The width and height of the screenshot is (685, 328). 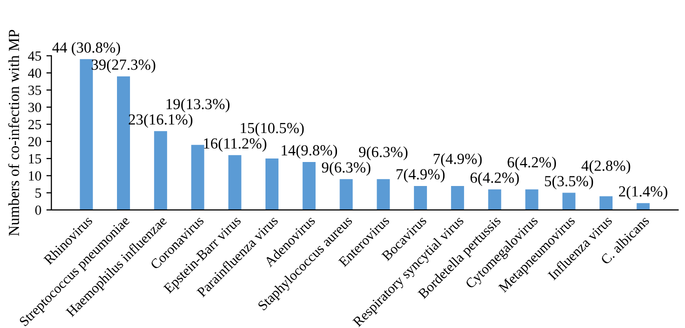 What do you see at coordinates (35, 90) in the screenshot?
I see `y-tick-label: 35` at bounding box center [35, 90].